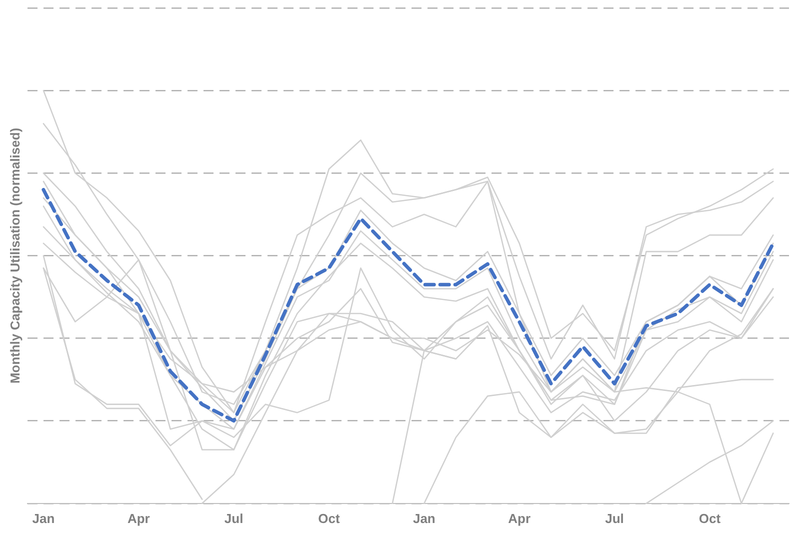  I want to click on y-axis-title: Monthly Capacity Utilisation (normalised), so click(14, 256).